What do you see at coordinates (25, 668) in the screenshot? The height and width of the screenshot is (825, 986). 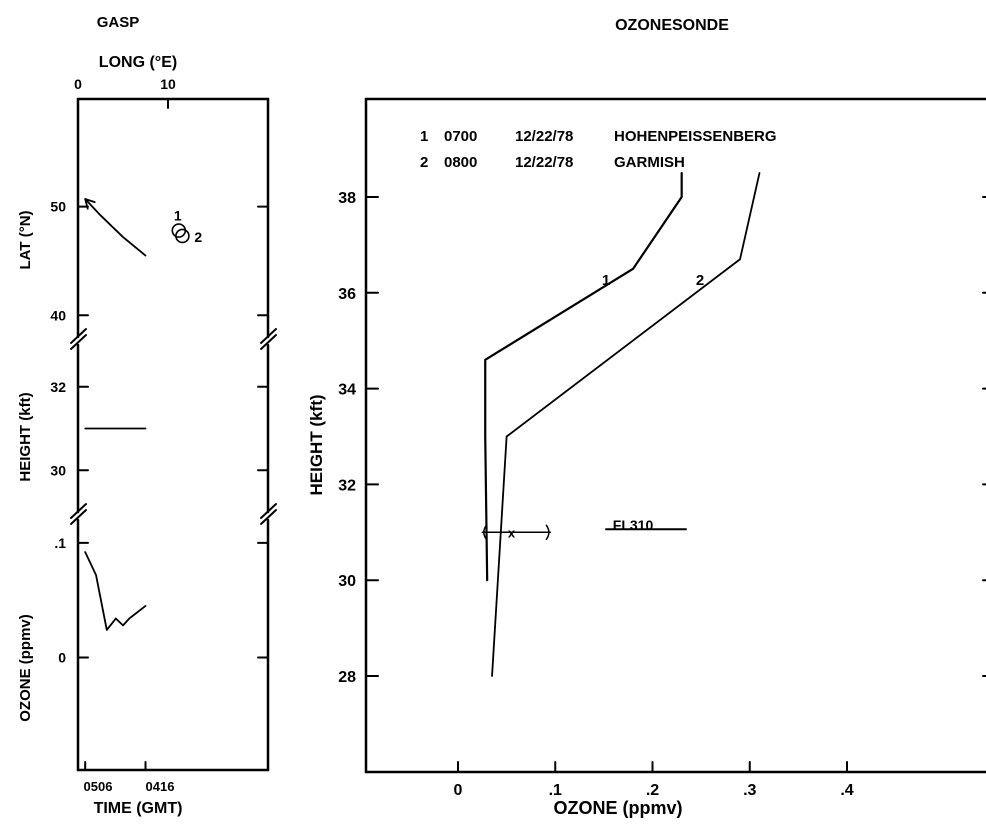 I see `gasp-ozone-ylabel: OZONE (ppmv)` at bounding box center [25, 668].